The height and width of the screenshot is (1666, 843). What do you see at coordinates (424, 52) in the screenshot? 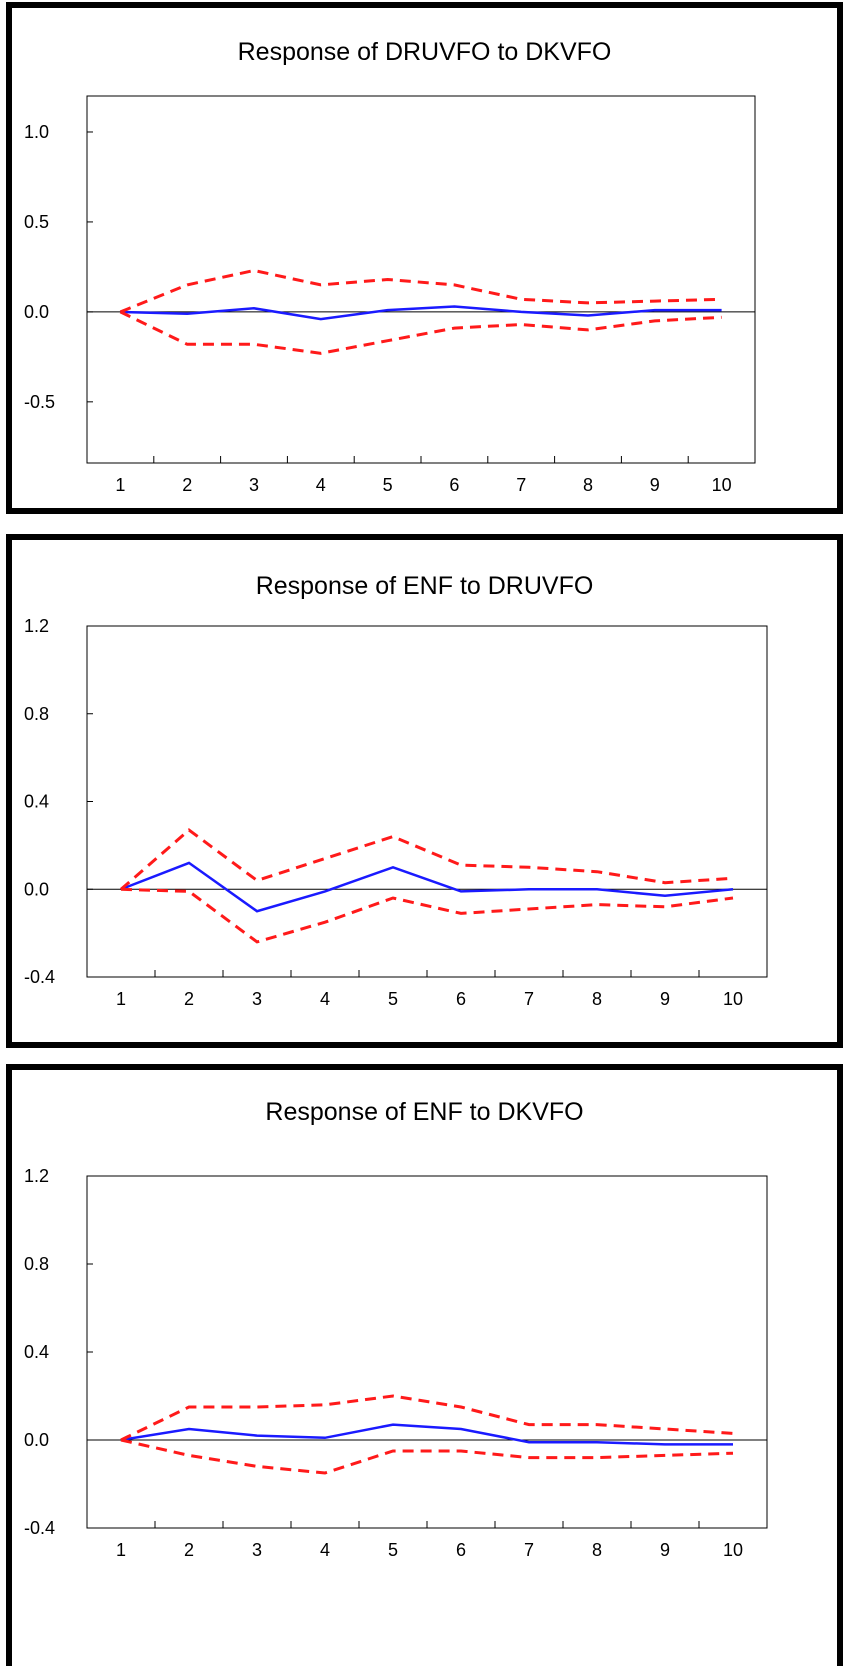
I see `chart-title: Response of DRUVFO to DKVFO` at bounding box center [424, 52].